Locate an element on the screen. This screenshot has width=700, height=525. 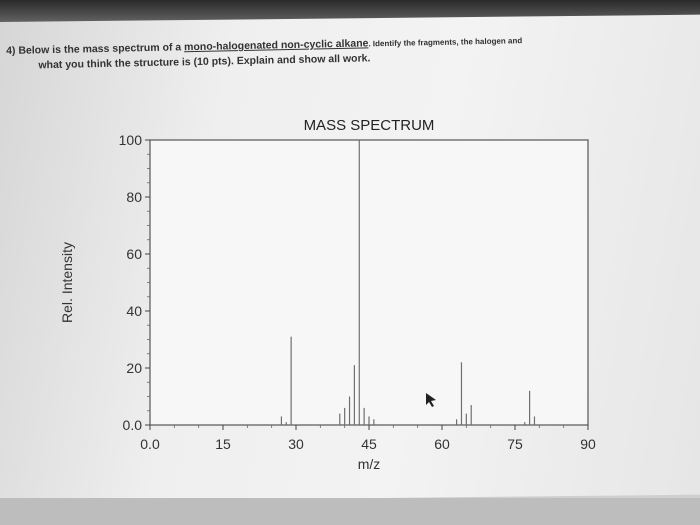
y-tick-label: 0.0 is located at coordinates (133, 425).